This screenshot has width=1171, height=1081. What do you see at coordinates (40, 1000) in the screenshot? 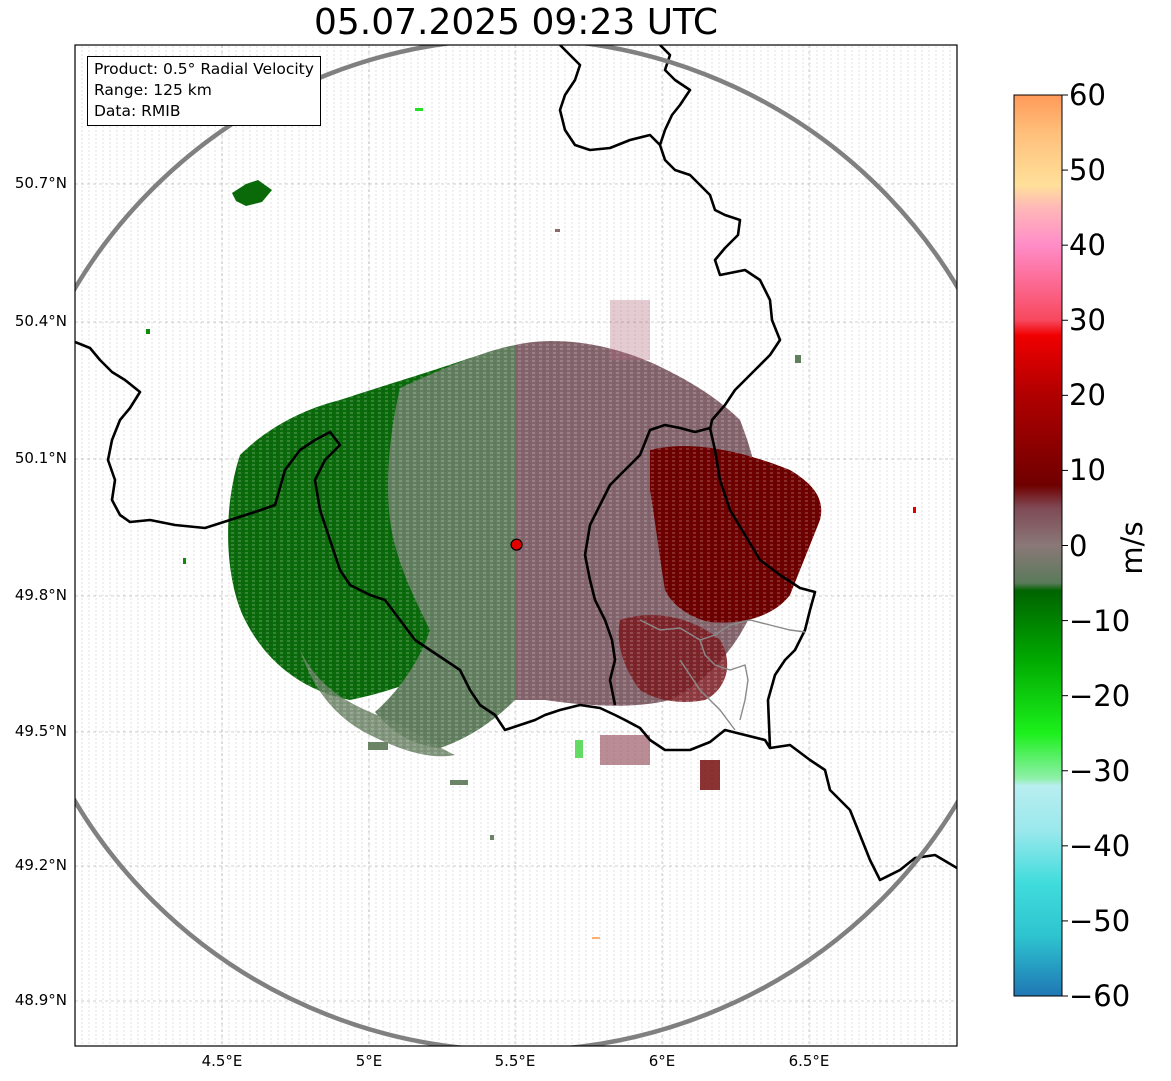
I see `lat-tick-label: 48.9°N` at bounding box center [40, 1000].